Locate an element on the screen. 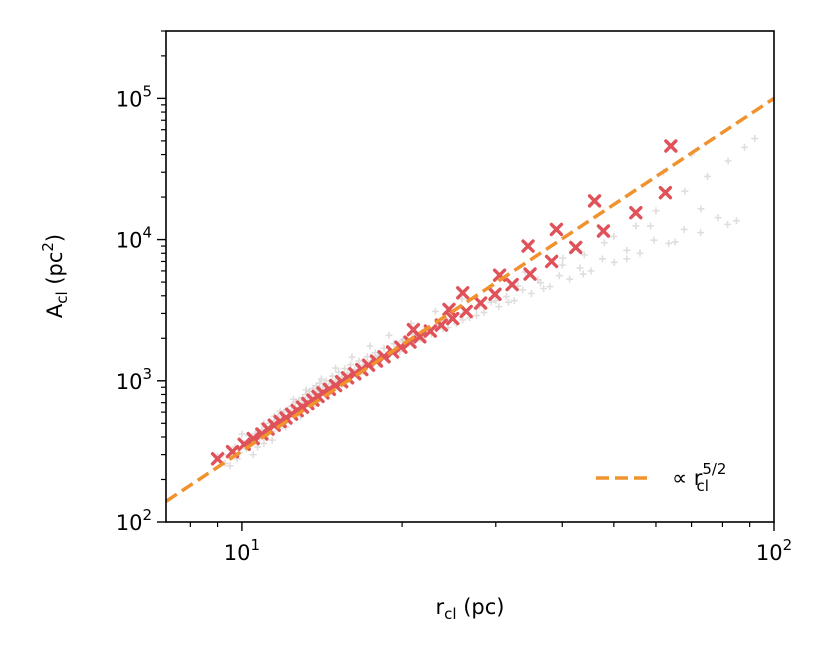  x-axis: 10¹ 10² is located at coordinates (490, 543).